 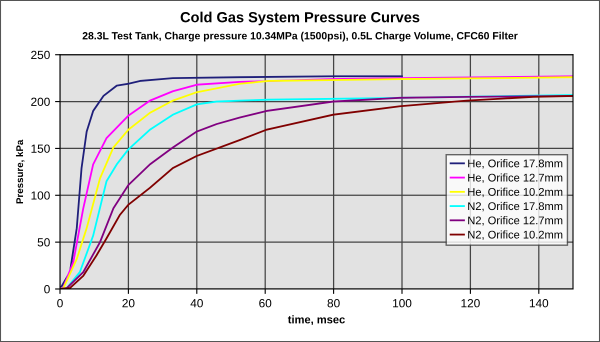 What do you see at coordinates (515, 221) in the screenshot?
I see `legend-label: N2, Orifice 12.7mm` at bounding box center [515, 221].